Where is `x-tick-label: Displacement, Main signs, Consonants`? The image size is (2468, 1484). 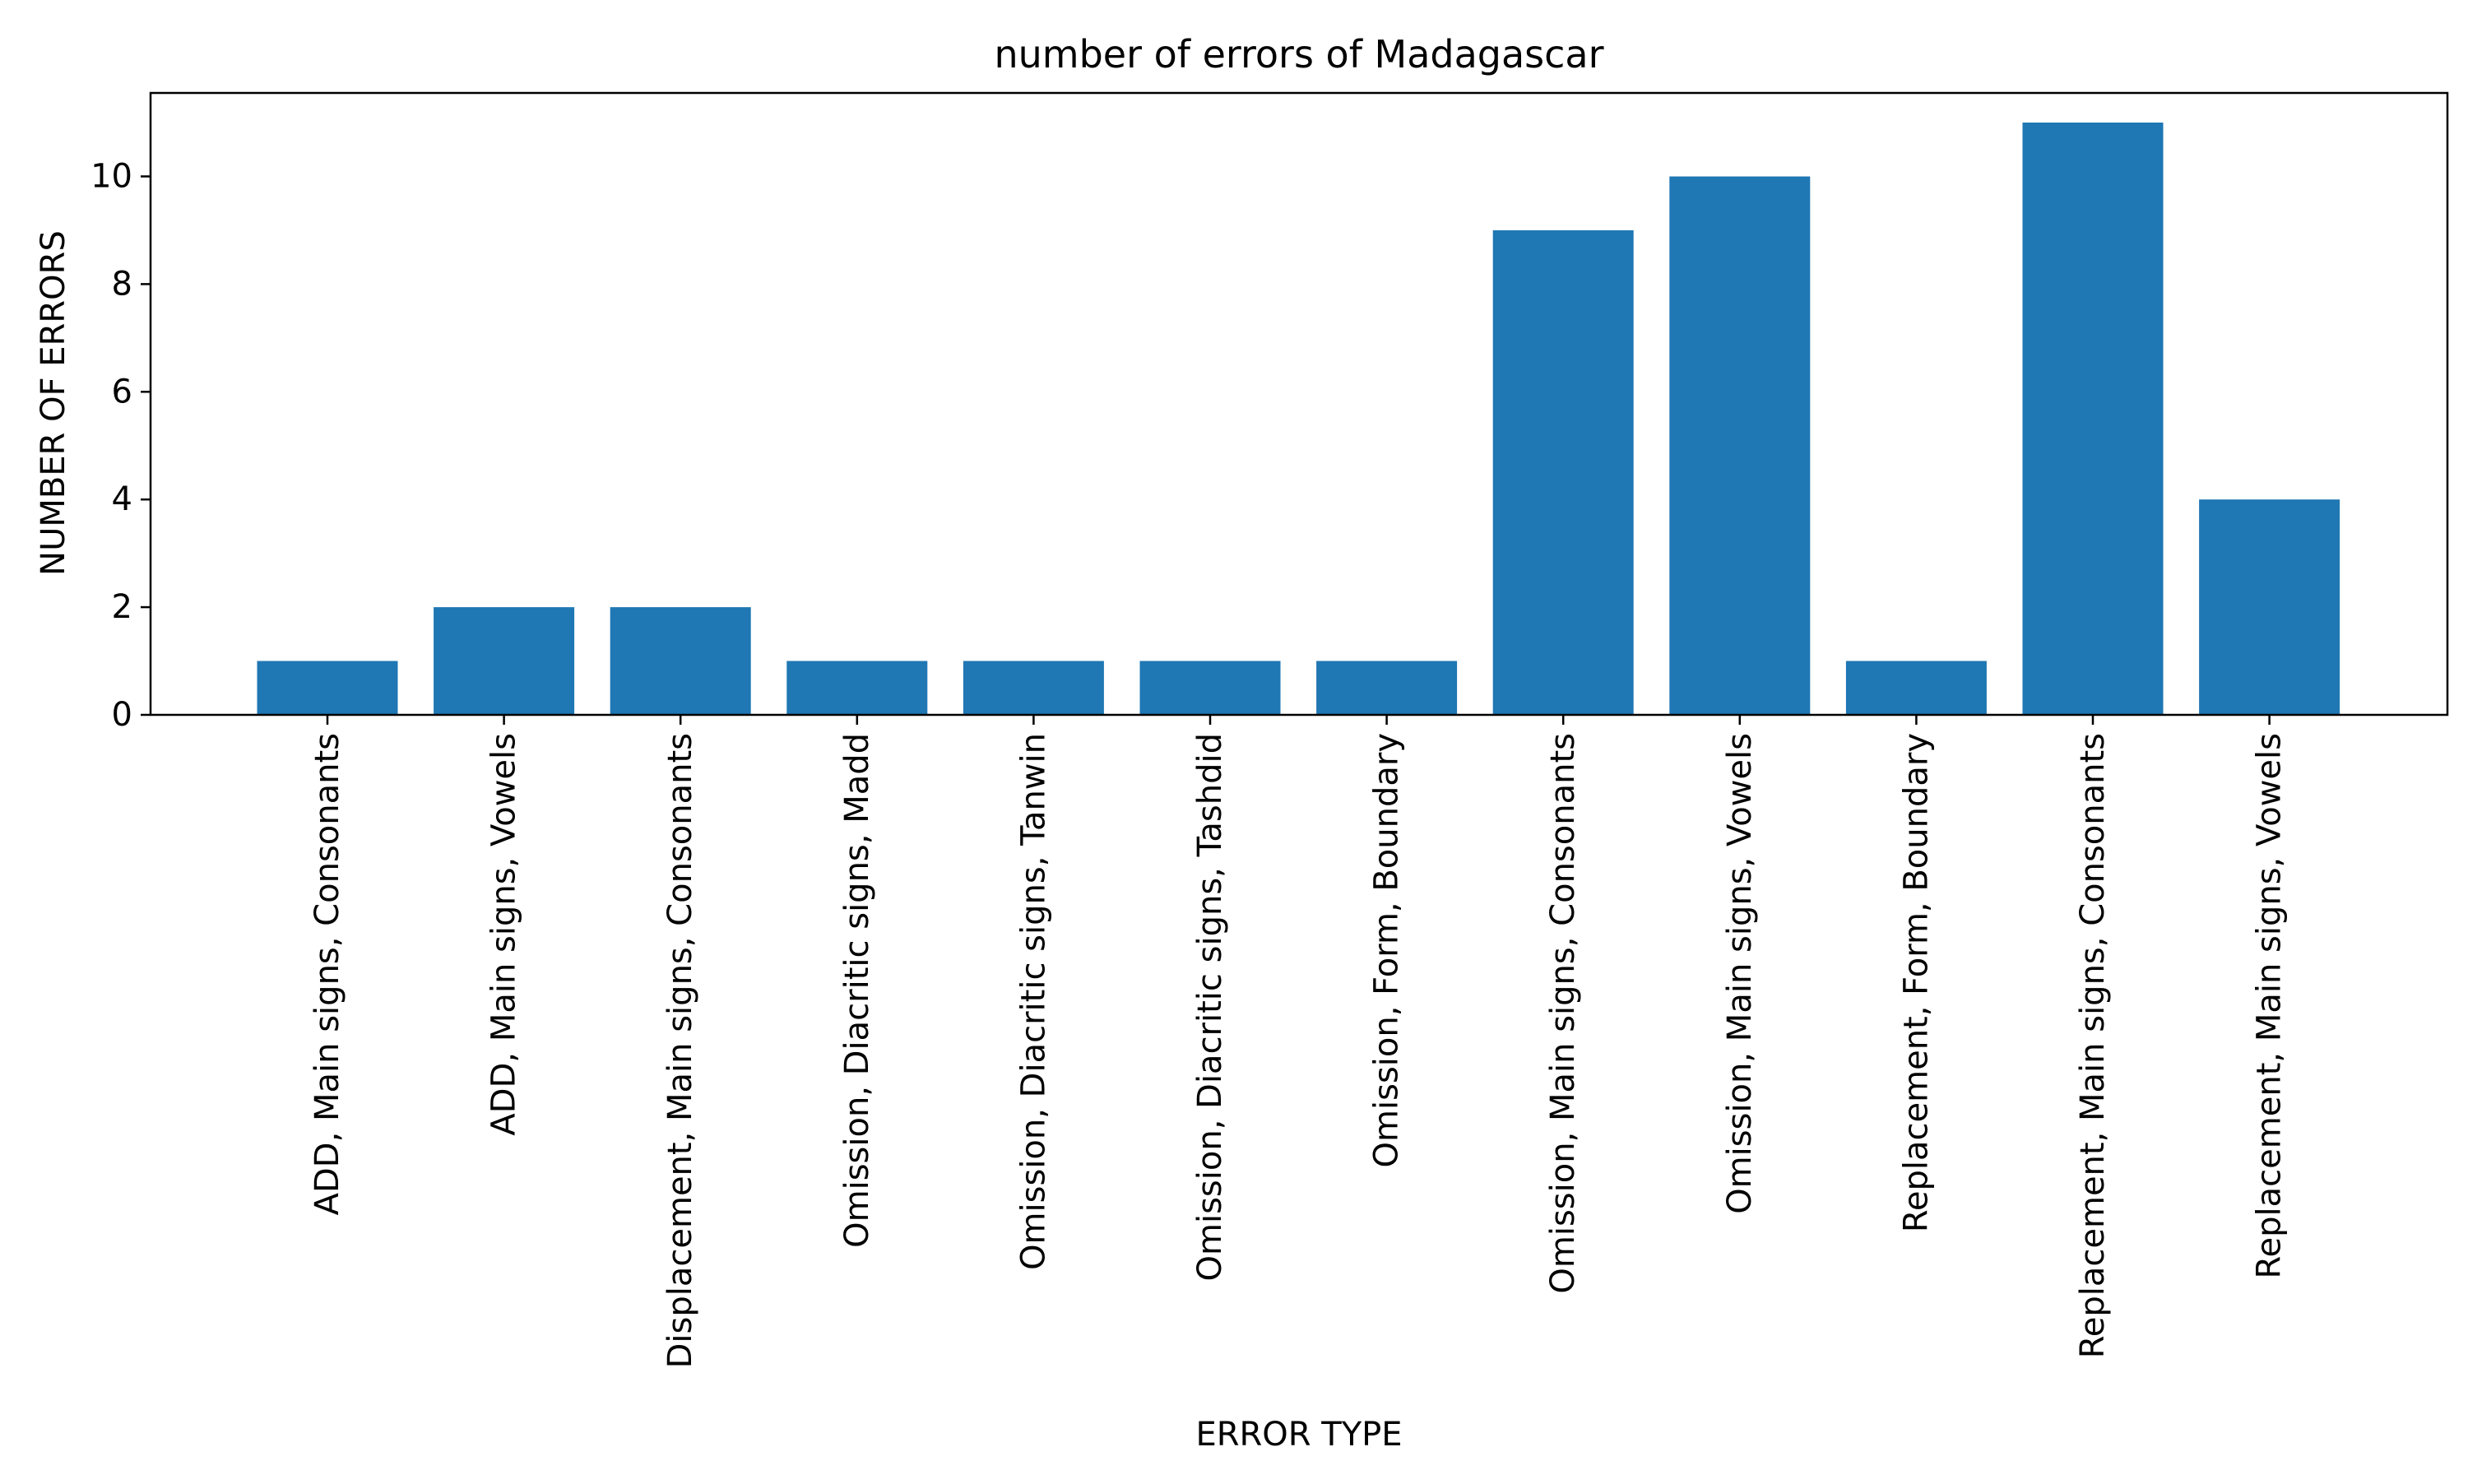
x-tick-label: Displacement, Main signs, Consonants is located at coordinates (680, 1050).